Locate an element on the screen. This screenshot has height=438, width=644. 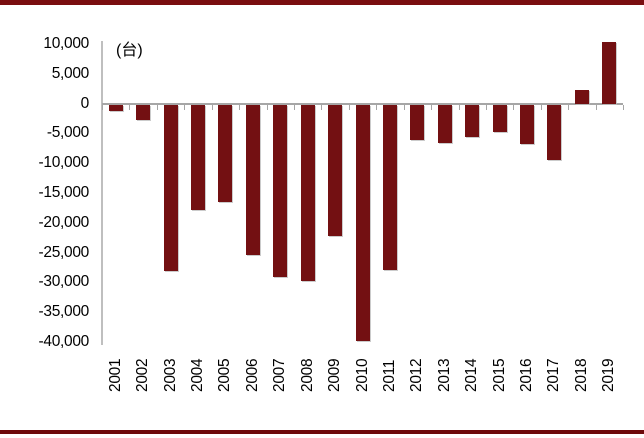
bar-2011 is located at coordinates (389, 187).